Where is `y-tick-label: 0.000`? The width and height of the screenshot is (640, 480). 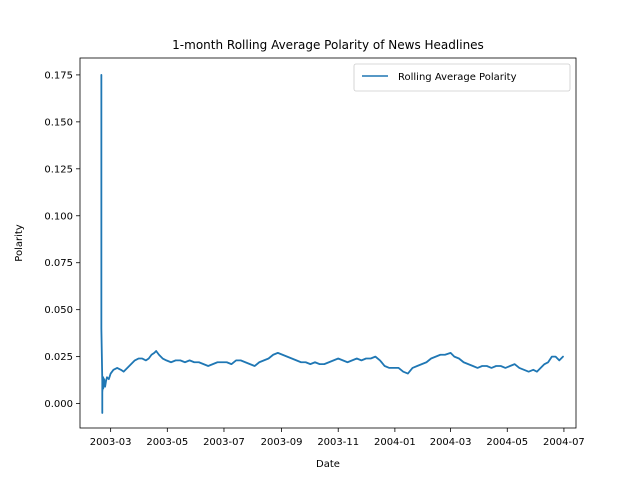
y-tick-label: 0.000 is located at coordinates (58, 404).